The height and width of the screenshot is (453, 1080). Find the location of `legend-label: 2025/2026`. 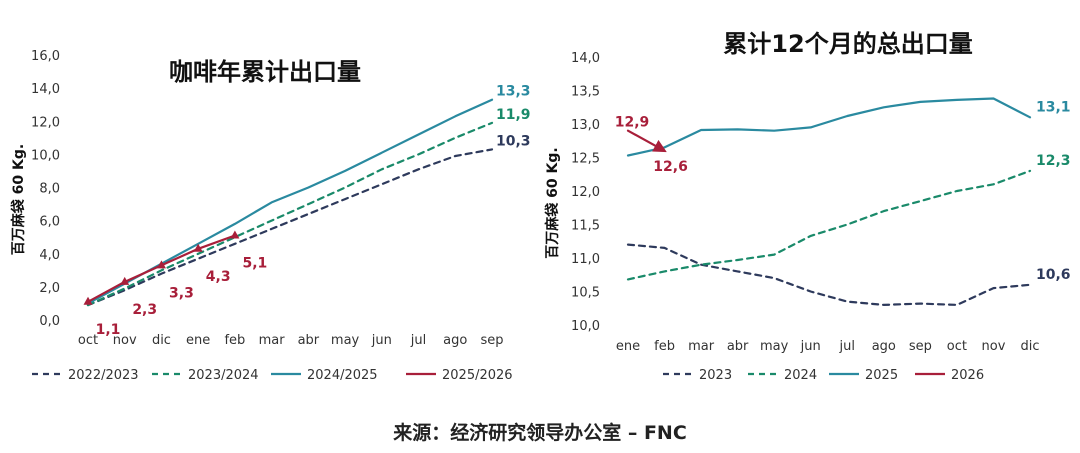

legend-label: 2025/2026 is located at coordinates (477, 375).